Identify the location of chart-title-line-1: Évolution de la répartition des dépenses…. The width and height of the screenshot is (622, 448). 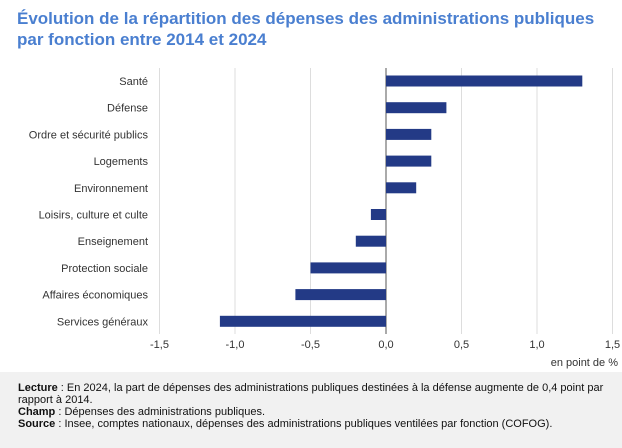
(306, 18).